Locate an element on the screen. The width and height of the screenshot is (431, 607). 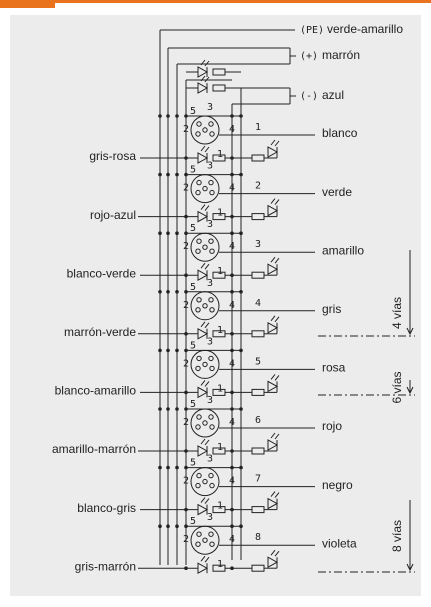
range-label: 6 vías is located at coordinates (397, 387).